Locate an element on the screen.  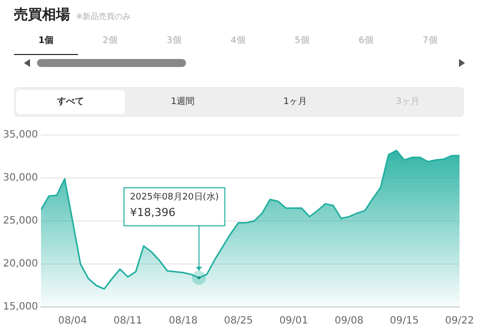
x-tick-label: 09/08 is located at coordinates (349, 321).